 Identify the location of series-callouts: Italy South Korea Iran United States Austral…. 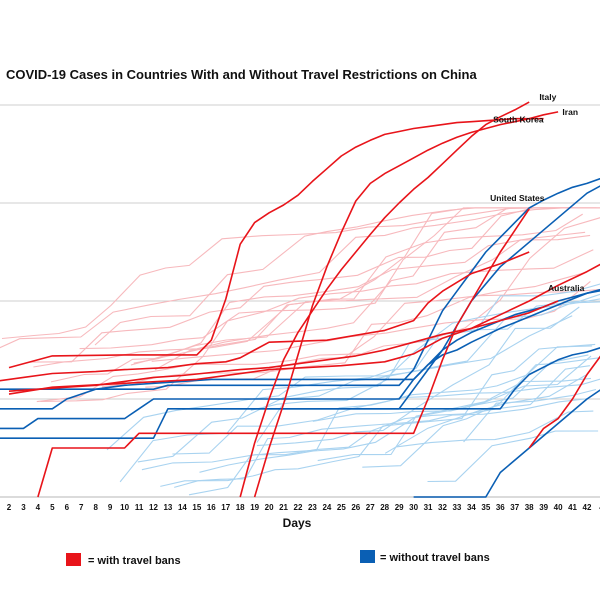
(537, 192).